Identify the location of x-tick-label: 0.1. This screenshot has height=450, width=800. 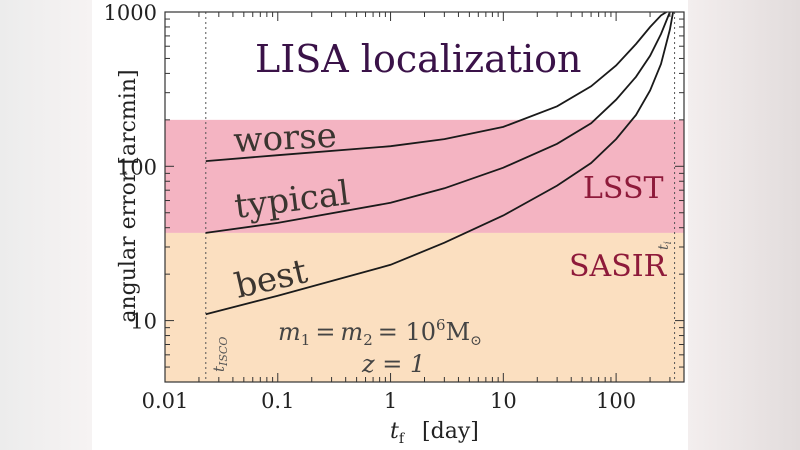
(277, 401).